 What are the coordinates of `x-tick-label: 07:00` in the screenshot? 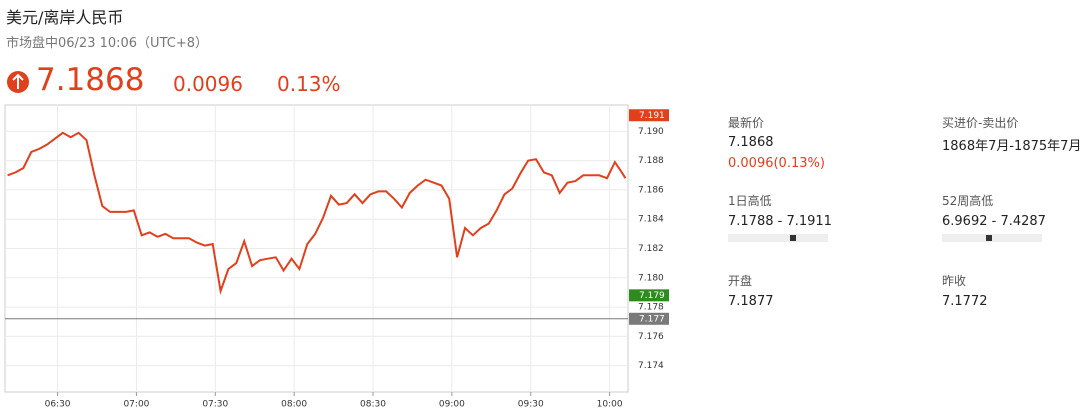 It's located at (136, 405).